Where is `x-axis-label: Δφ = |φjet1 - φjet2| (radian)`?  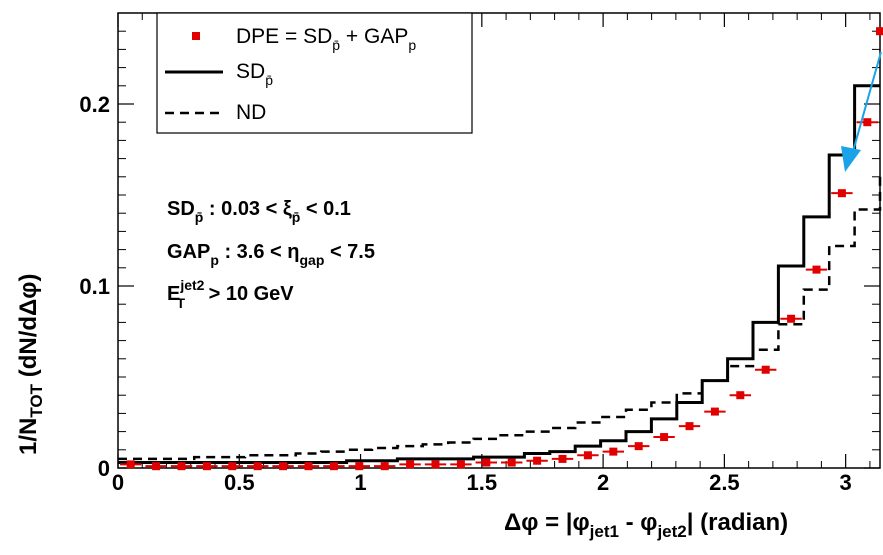 x-axis-label: Δφ = |φjet1 - φjet2| (radian) is located at coordinates (646, 525).